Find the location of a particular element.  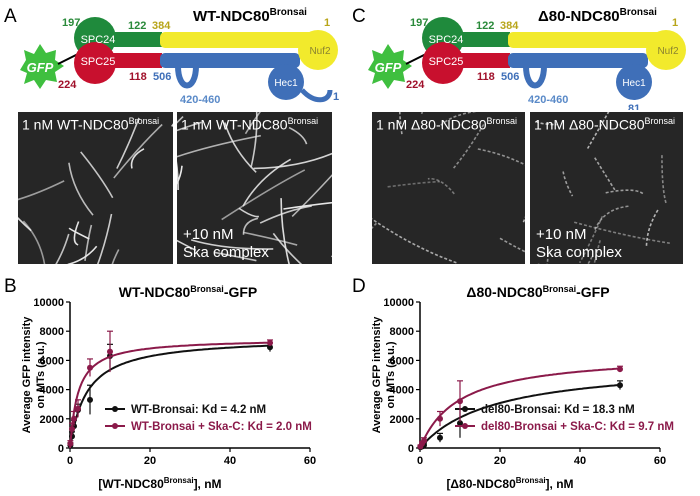

legend-label: WT-Bronsai + Ska-C: Kd = 2.0 nM is located at coordinates (221, 427).